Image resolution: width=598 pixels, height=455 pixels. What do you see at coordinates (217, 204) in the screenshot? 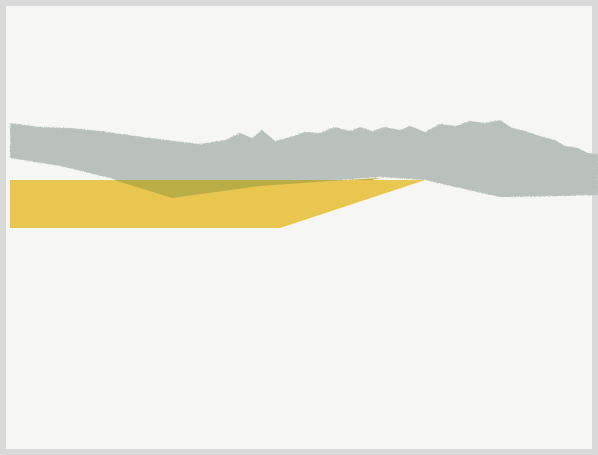
I see `yellow-shape` at bounding box center [217, 204].